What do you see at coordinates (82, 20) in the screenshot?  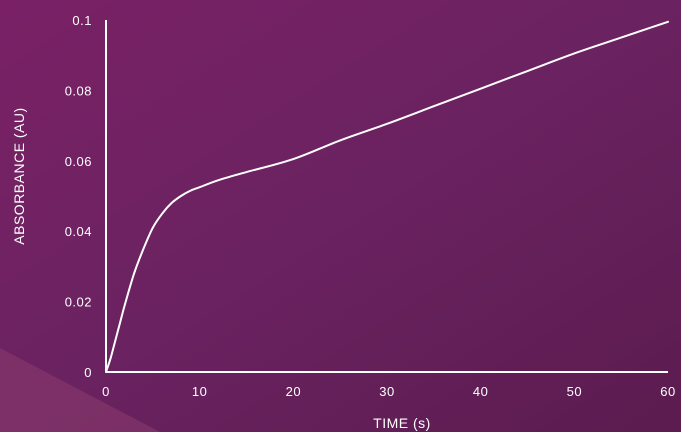 I see `y-tick-label: 0.1` at bounding box center [82, 20].